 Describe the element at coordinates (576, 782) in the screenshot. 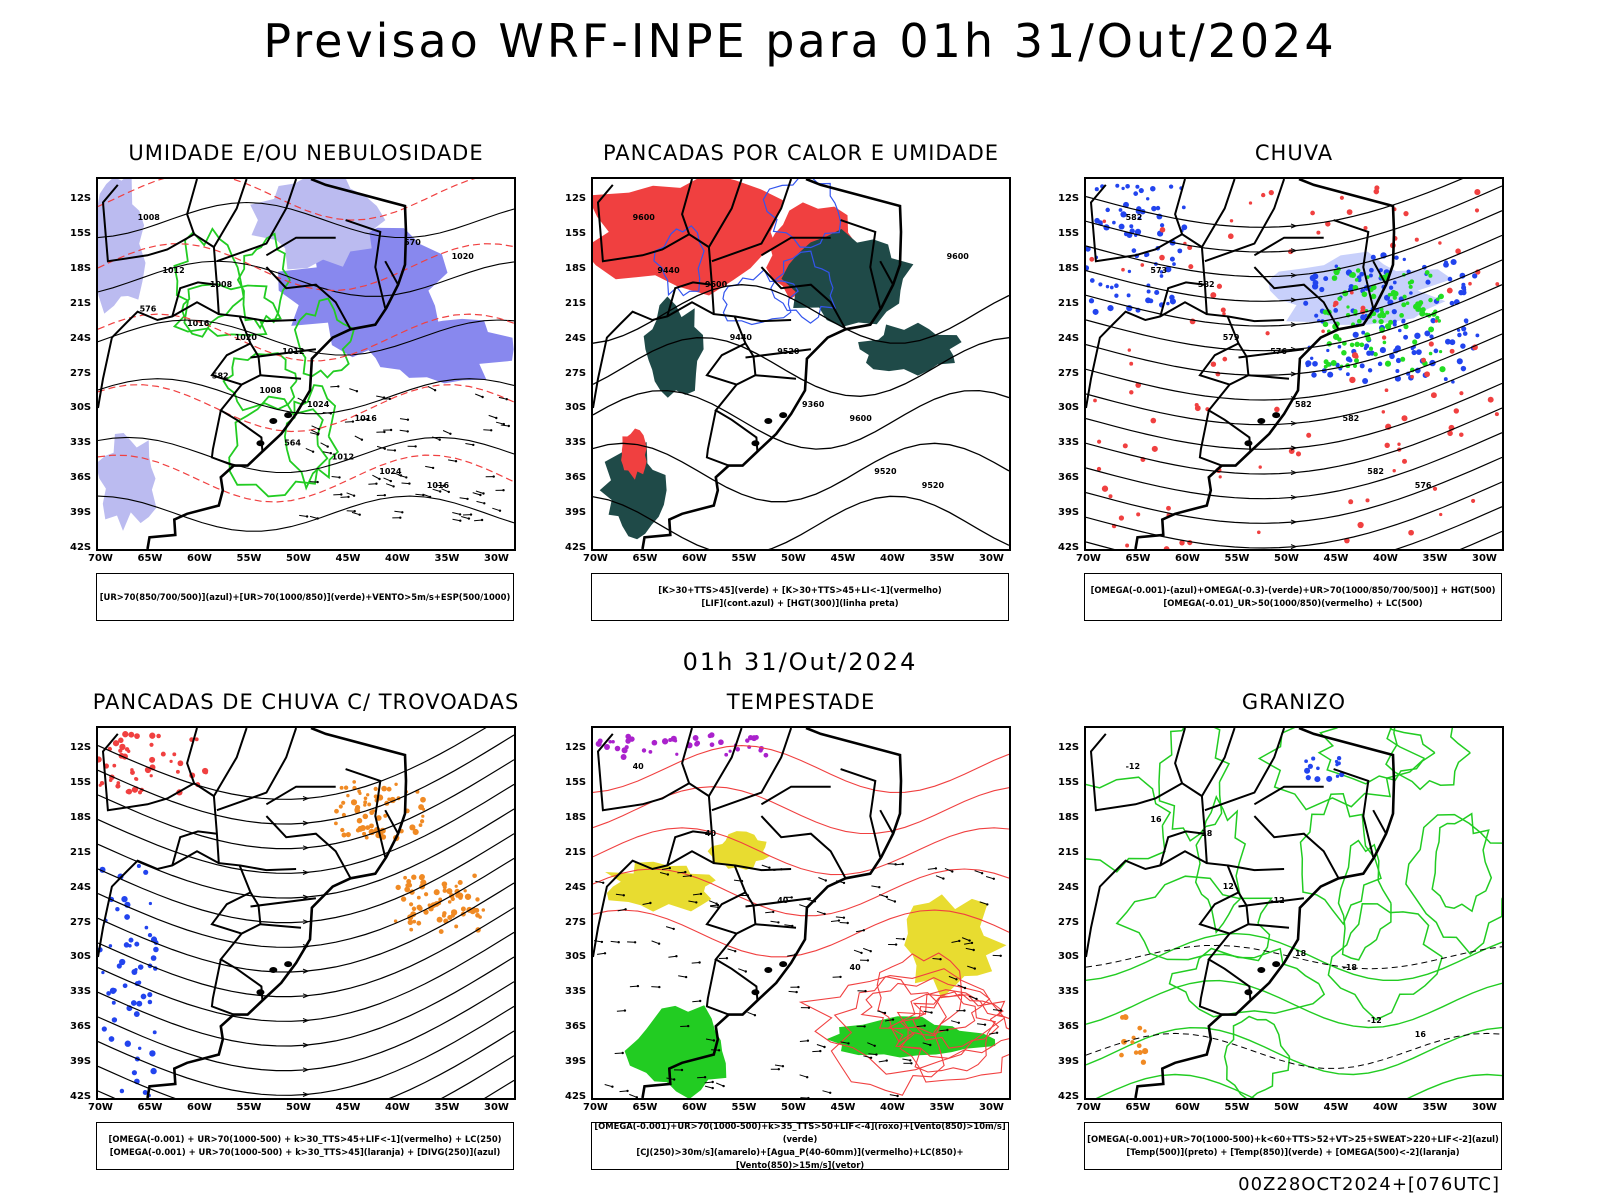

I see `lat-tick-label: 15S` at that location.